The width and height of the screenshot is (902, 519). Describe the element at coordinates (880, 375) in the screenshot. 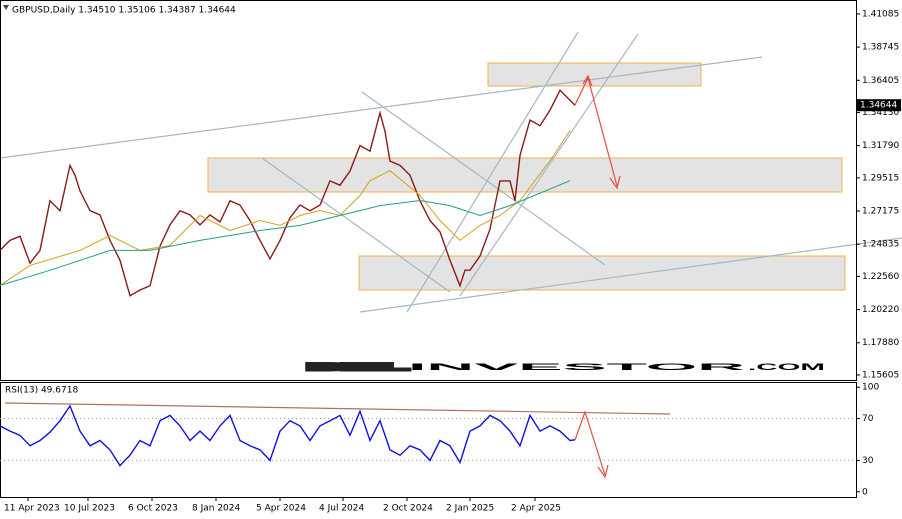

I see `y-tick-label: 1.15605` at that location.